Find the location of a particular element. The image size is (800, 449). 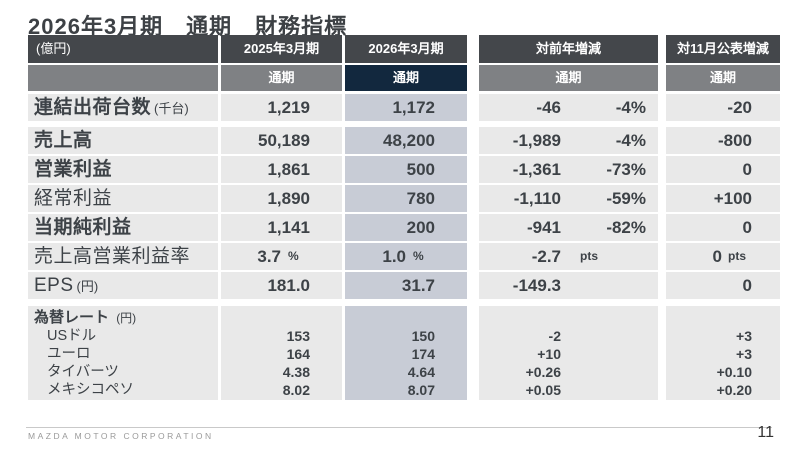

row-label: 当期純利益 is located at coordinates (123, 227).